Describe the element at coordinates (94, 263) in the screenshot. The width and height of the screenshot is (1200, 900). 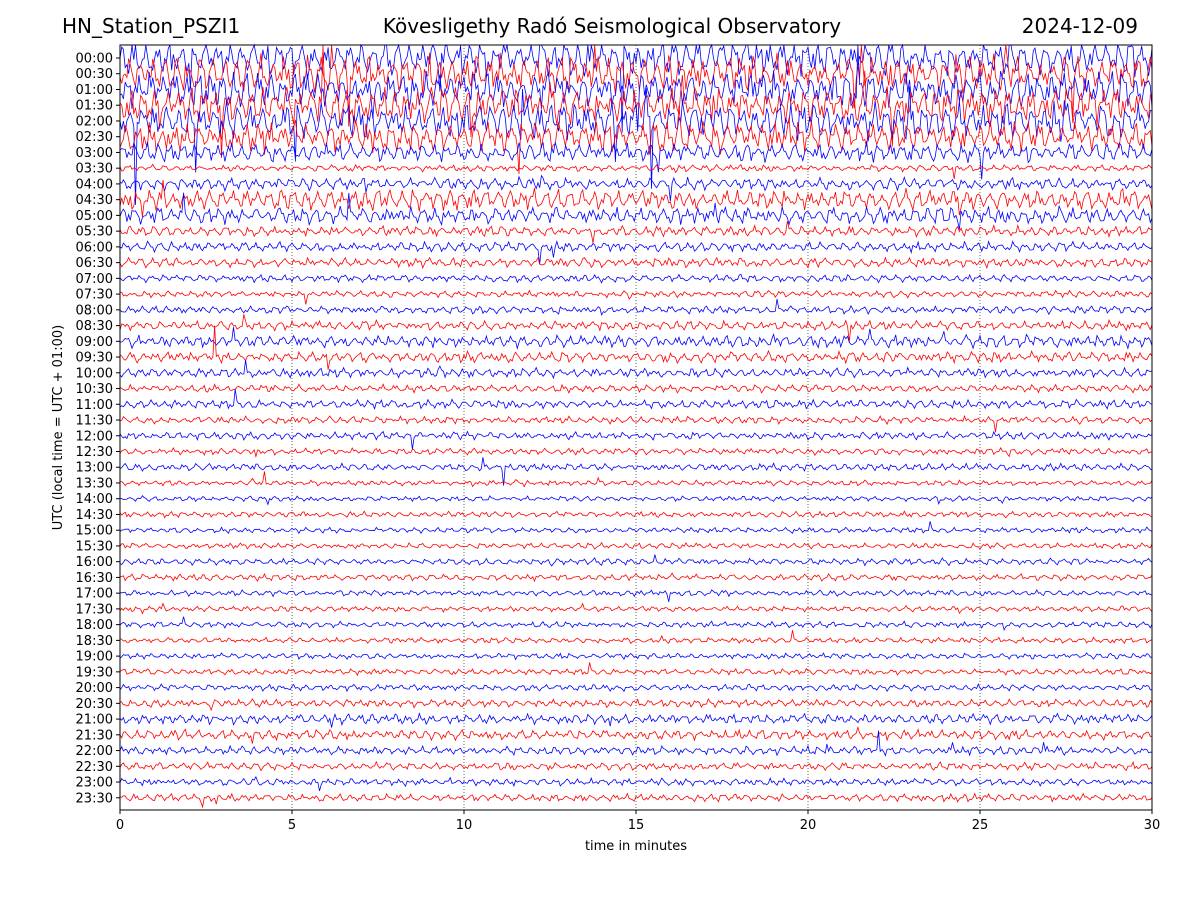
I see `y-tick-label: 06:30` at that location.